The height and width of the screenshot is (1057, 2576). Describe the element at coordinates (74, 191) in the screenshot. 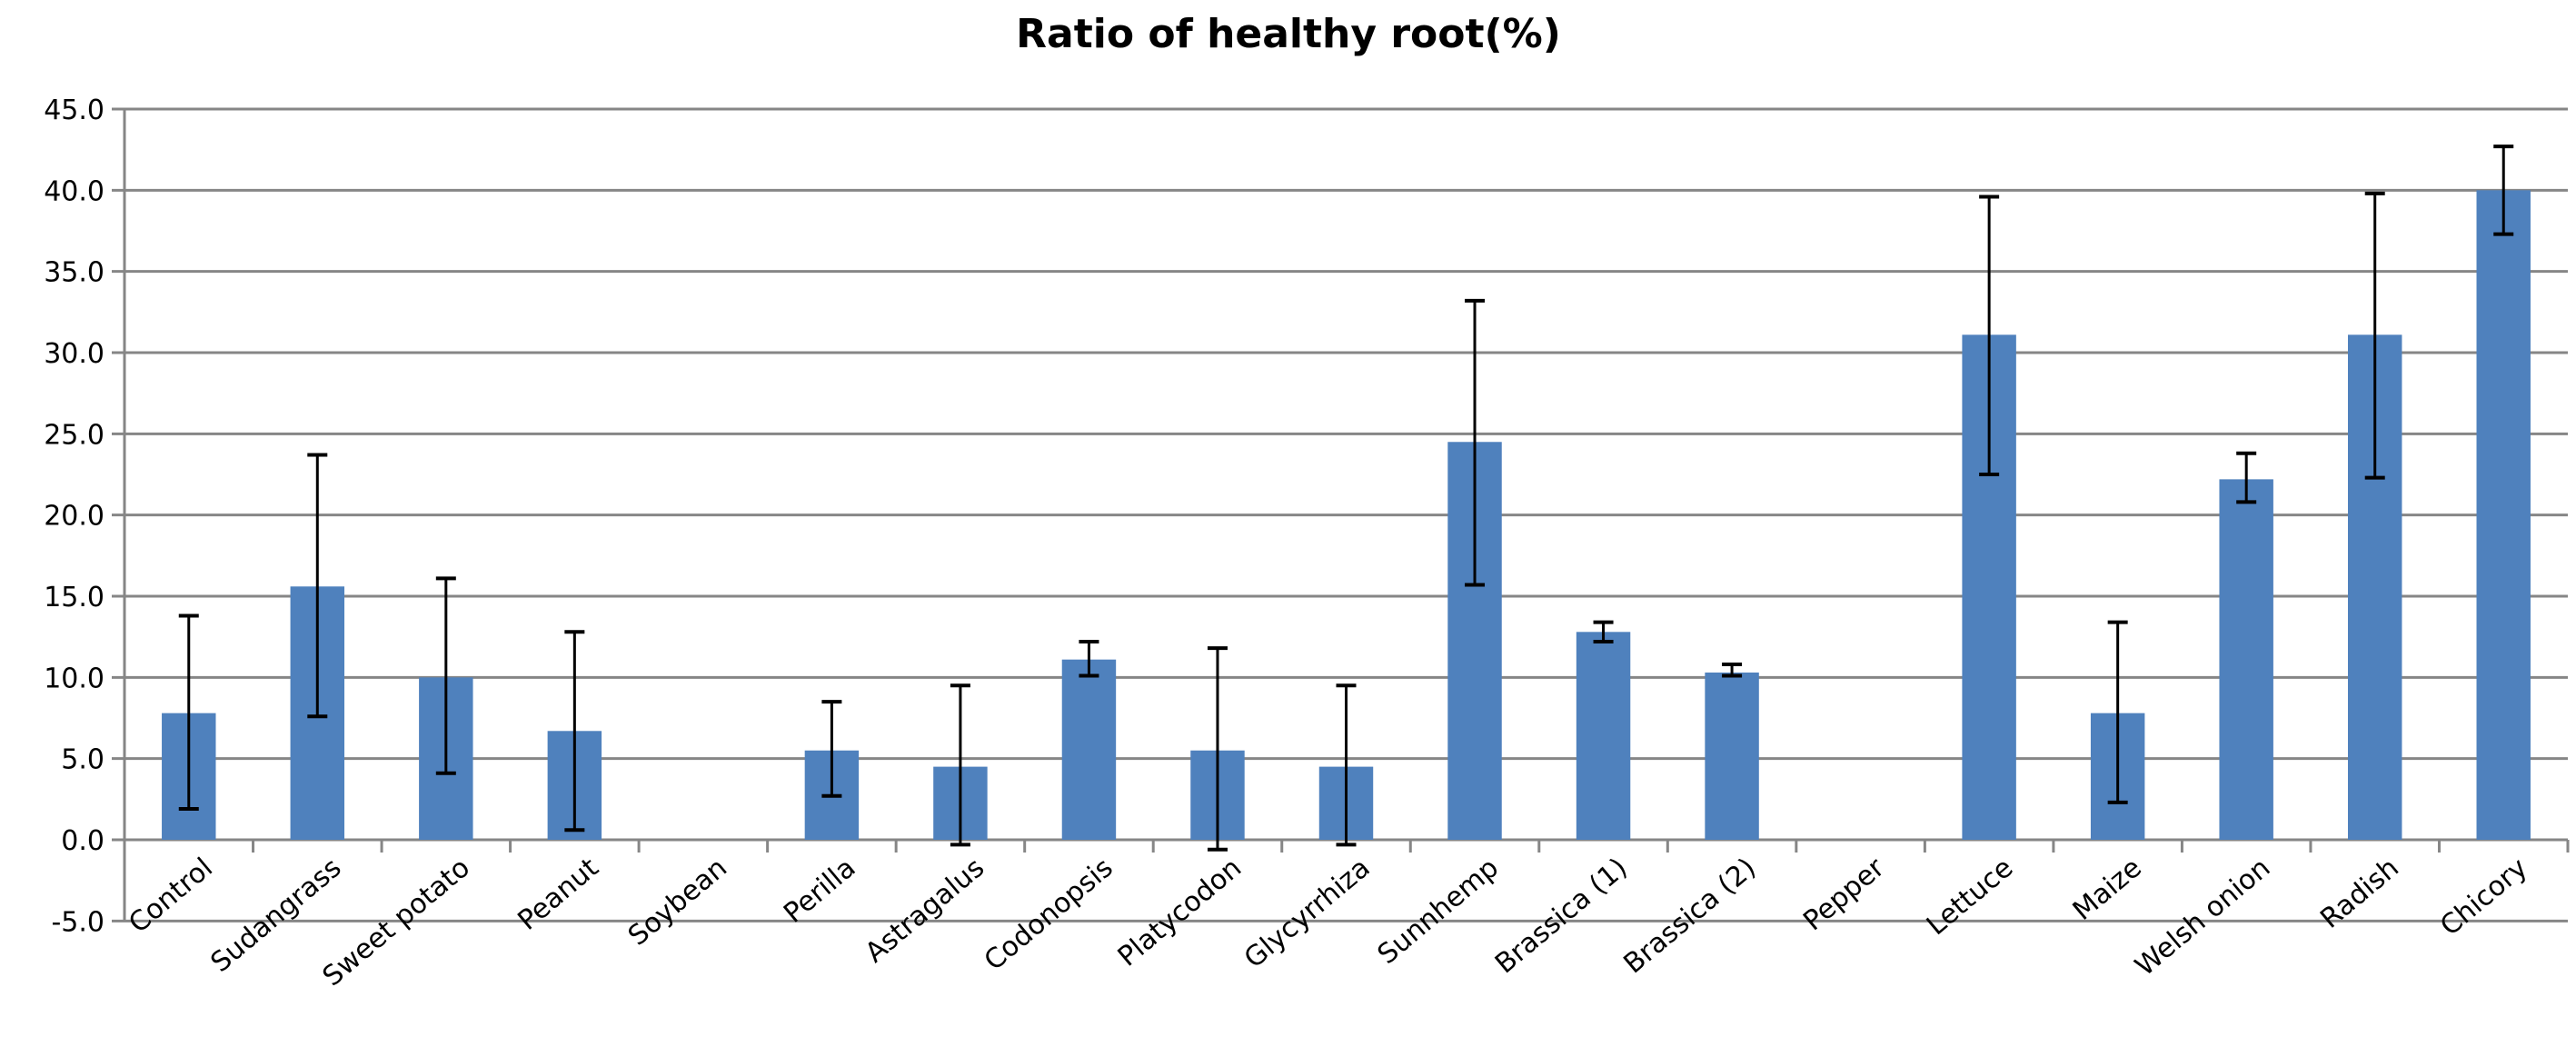

I see `y-tick-label: 40.0` at that location.